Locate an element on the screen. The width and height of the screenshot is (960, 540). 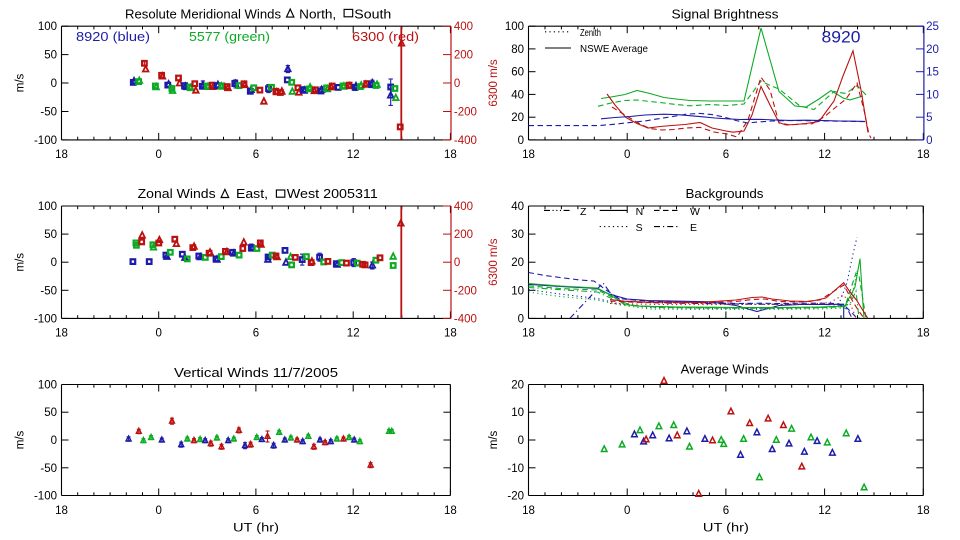
svg-text: Z is located at coordinates (583, 212).